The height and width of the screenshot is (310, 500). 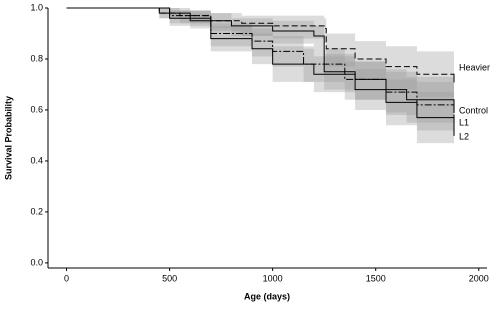 I want to click on y-tick-label: 0.0, so click(x=36, y=262).